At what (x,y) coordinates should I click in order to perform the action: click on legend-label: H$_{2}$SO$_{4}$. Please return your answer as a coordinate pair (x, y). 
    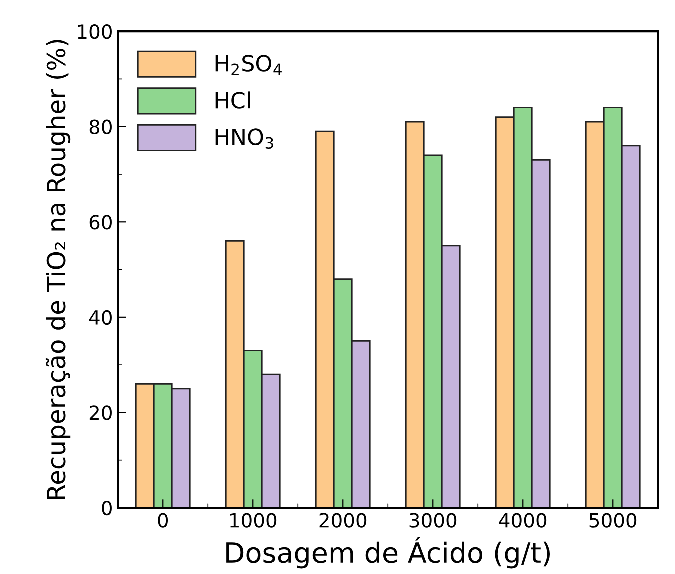
    Looking at the image, I should click on (249, 65).